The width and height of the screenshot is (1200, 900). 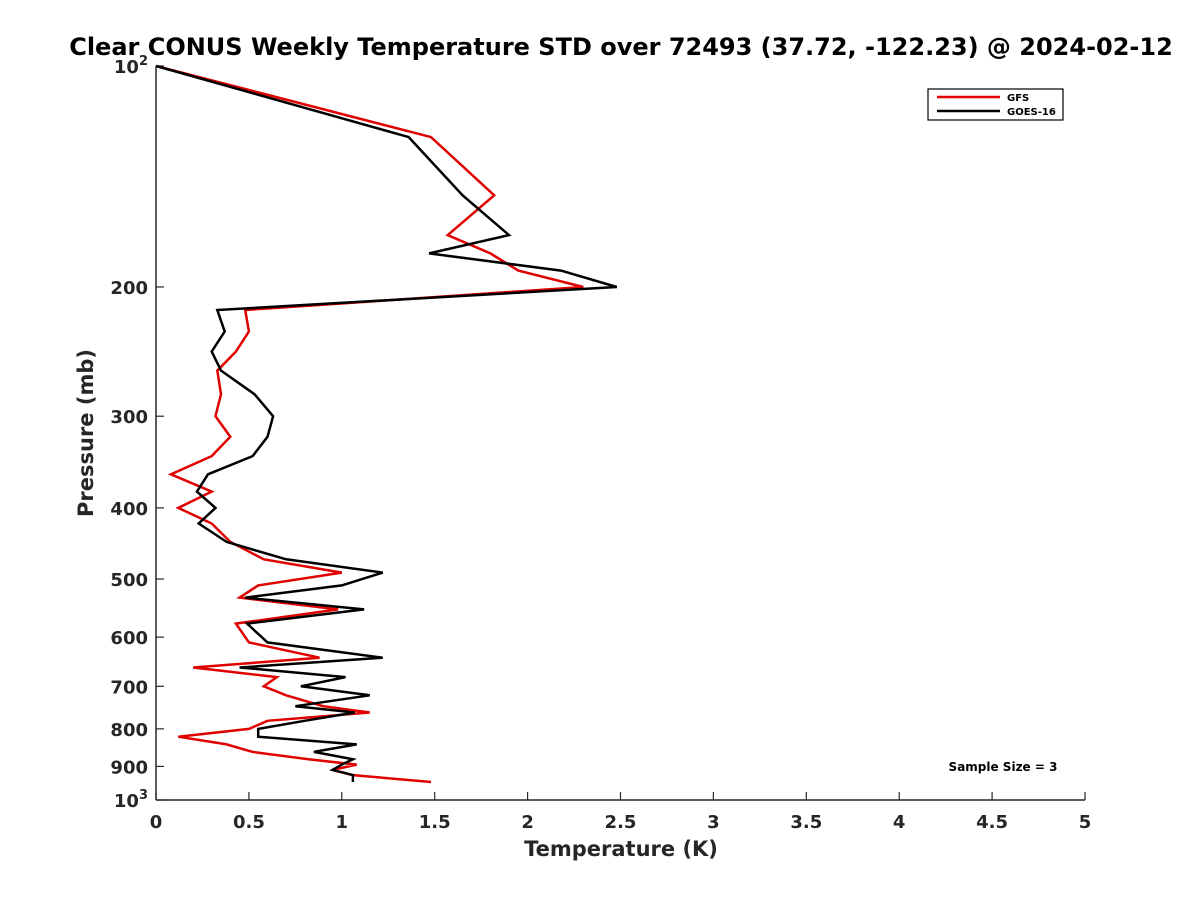 I want to click on y-tick-label: 10³, so click(x=131, y=800).